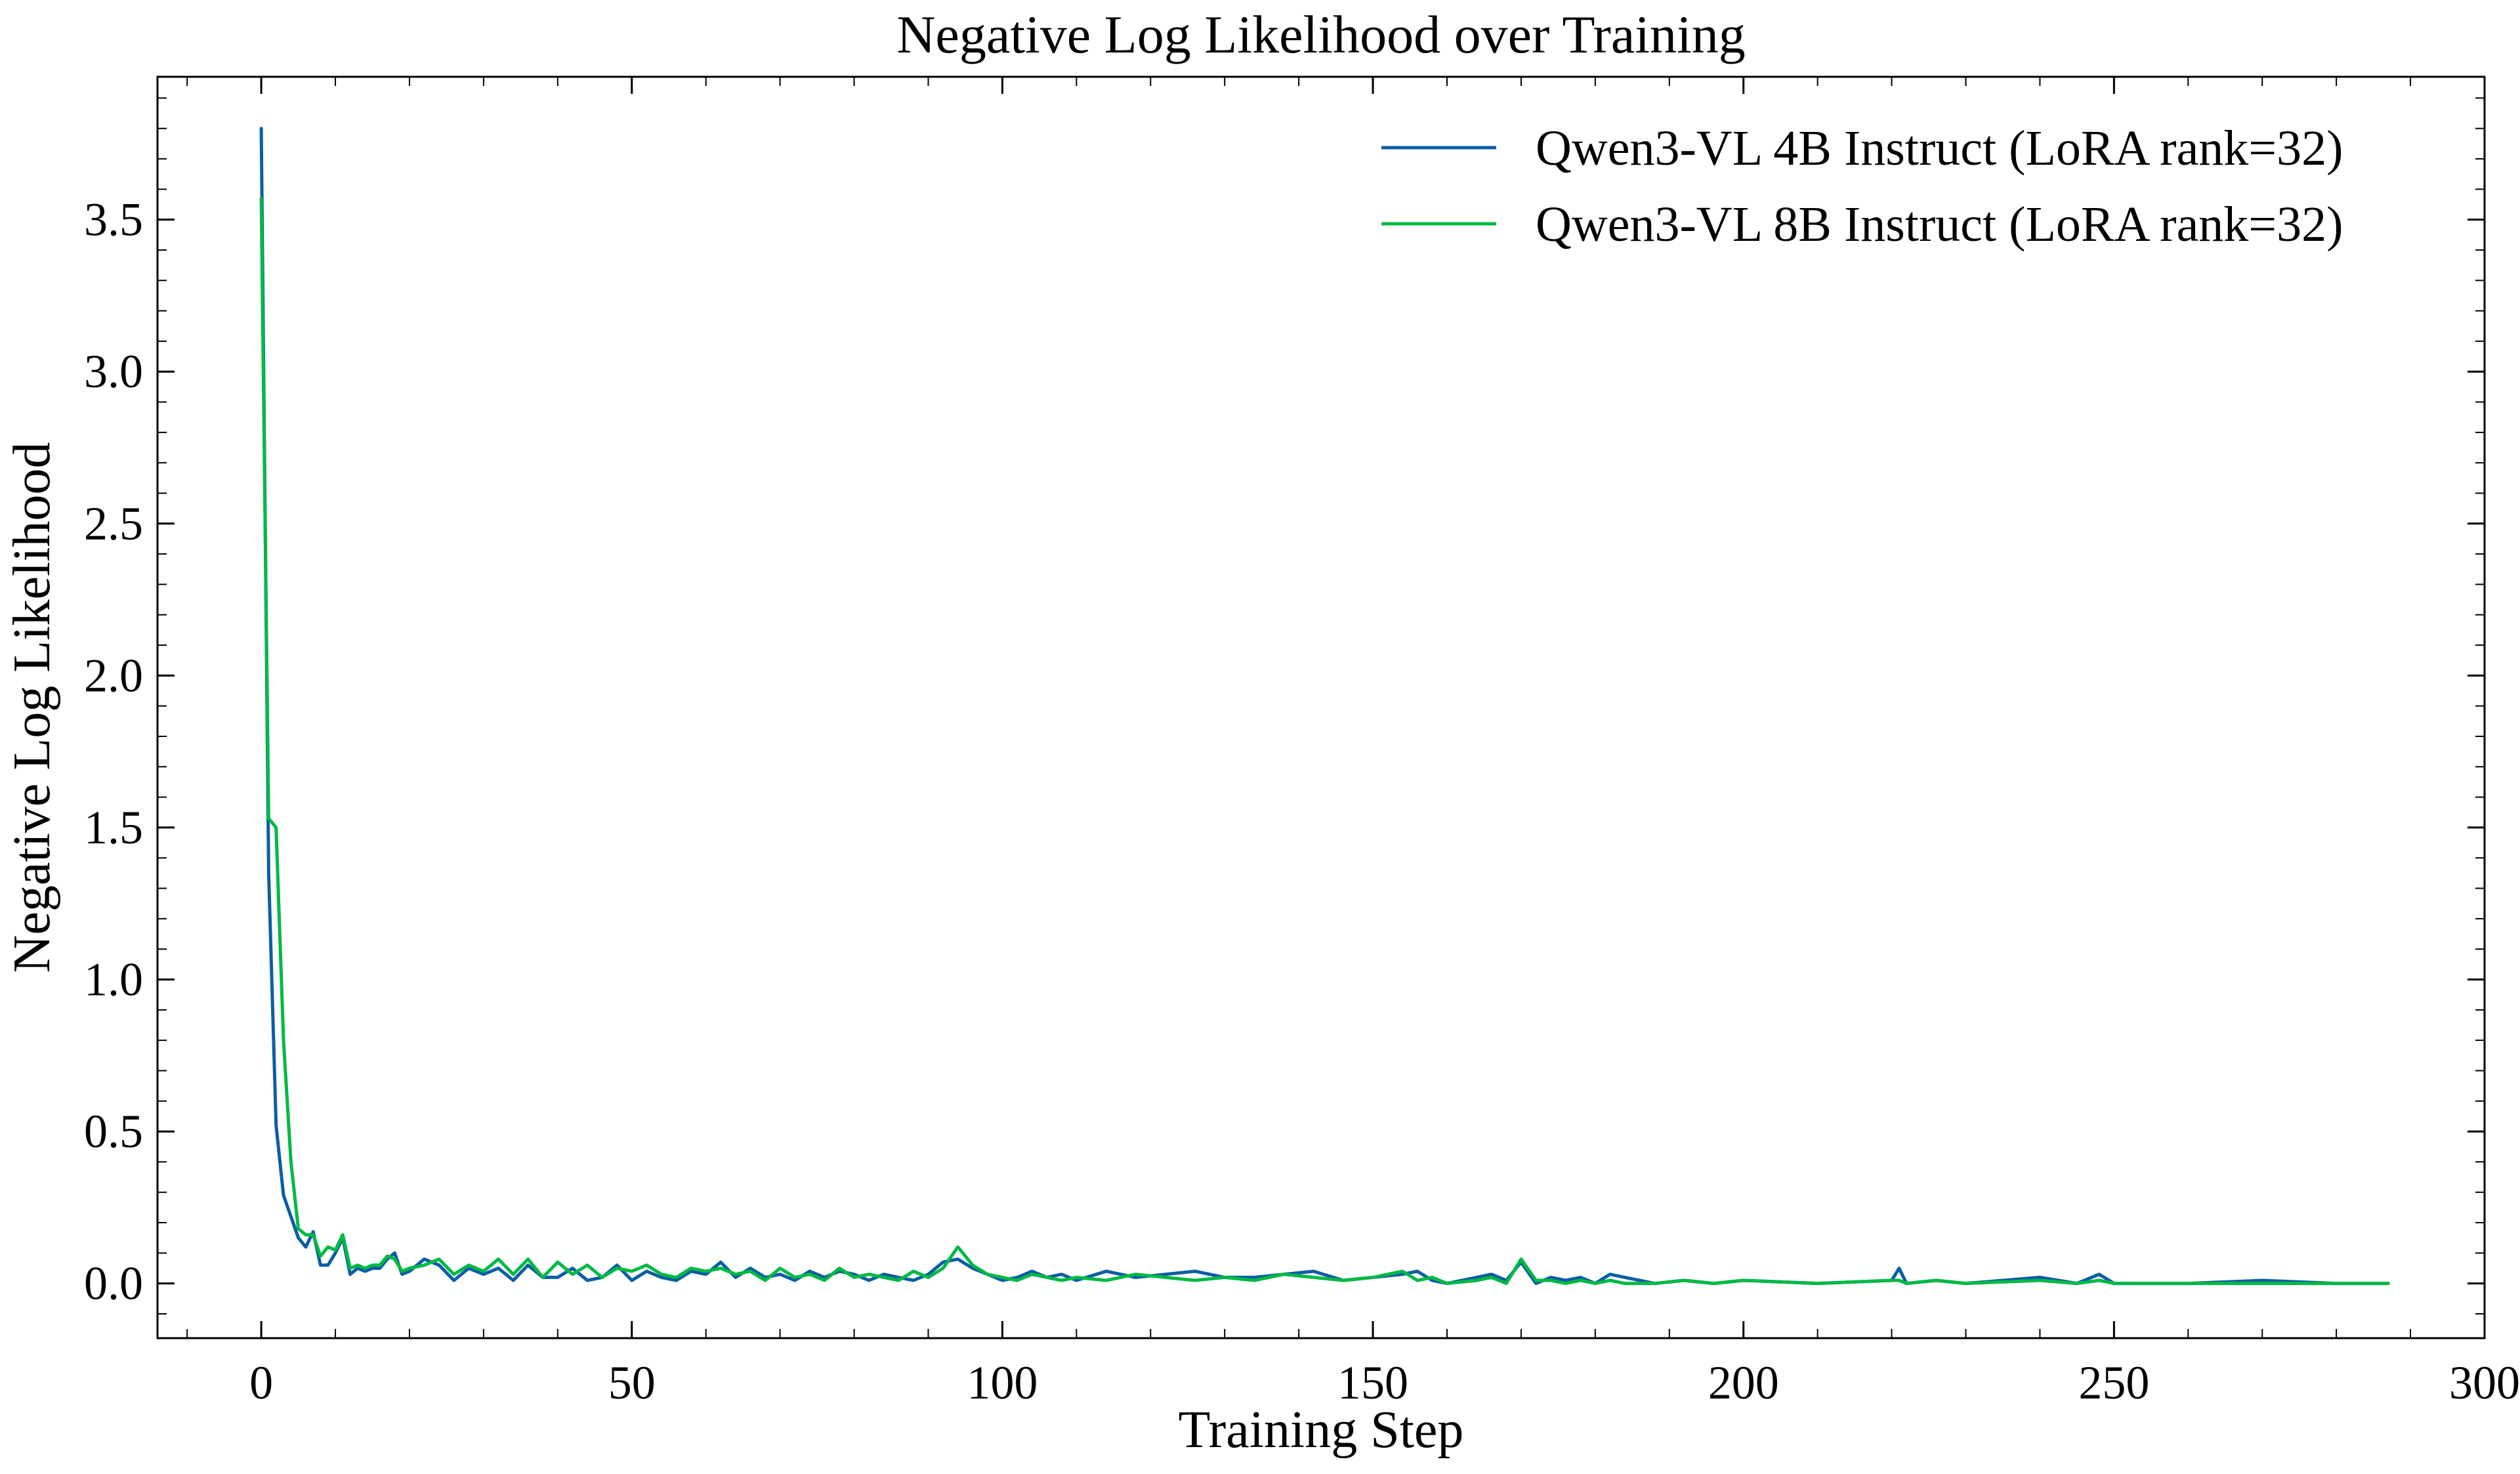  I want to click on legend-label-1: Qwen3-VL 4B Instruct (LoRA rank=32), so click(1939, 148).